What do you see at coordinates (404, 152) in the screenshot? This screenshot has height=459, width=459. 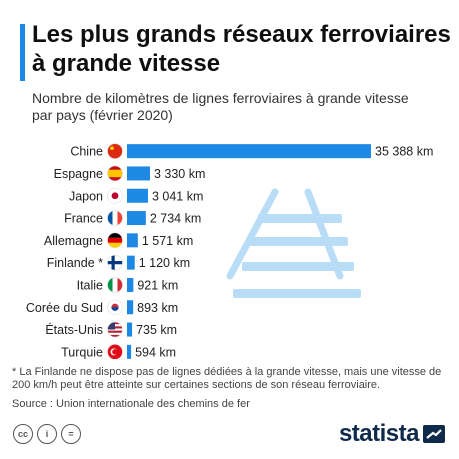 I see `value-label: 35 388 km` at bounding box center [404, 152].